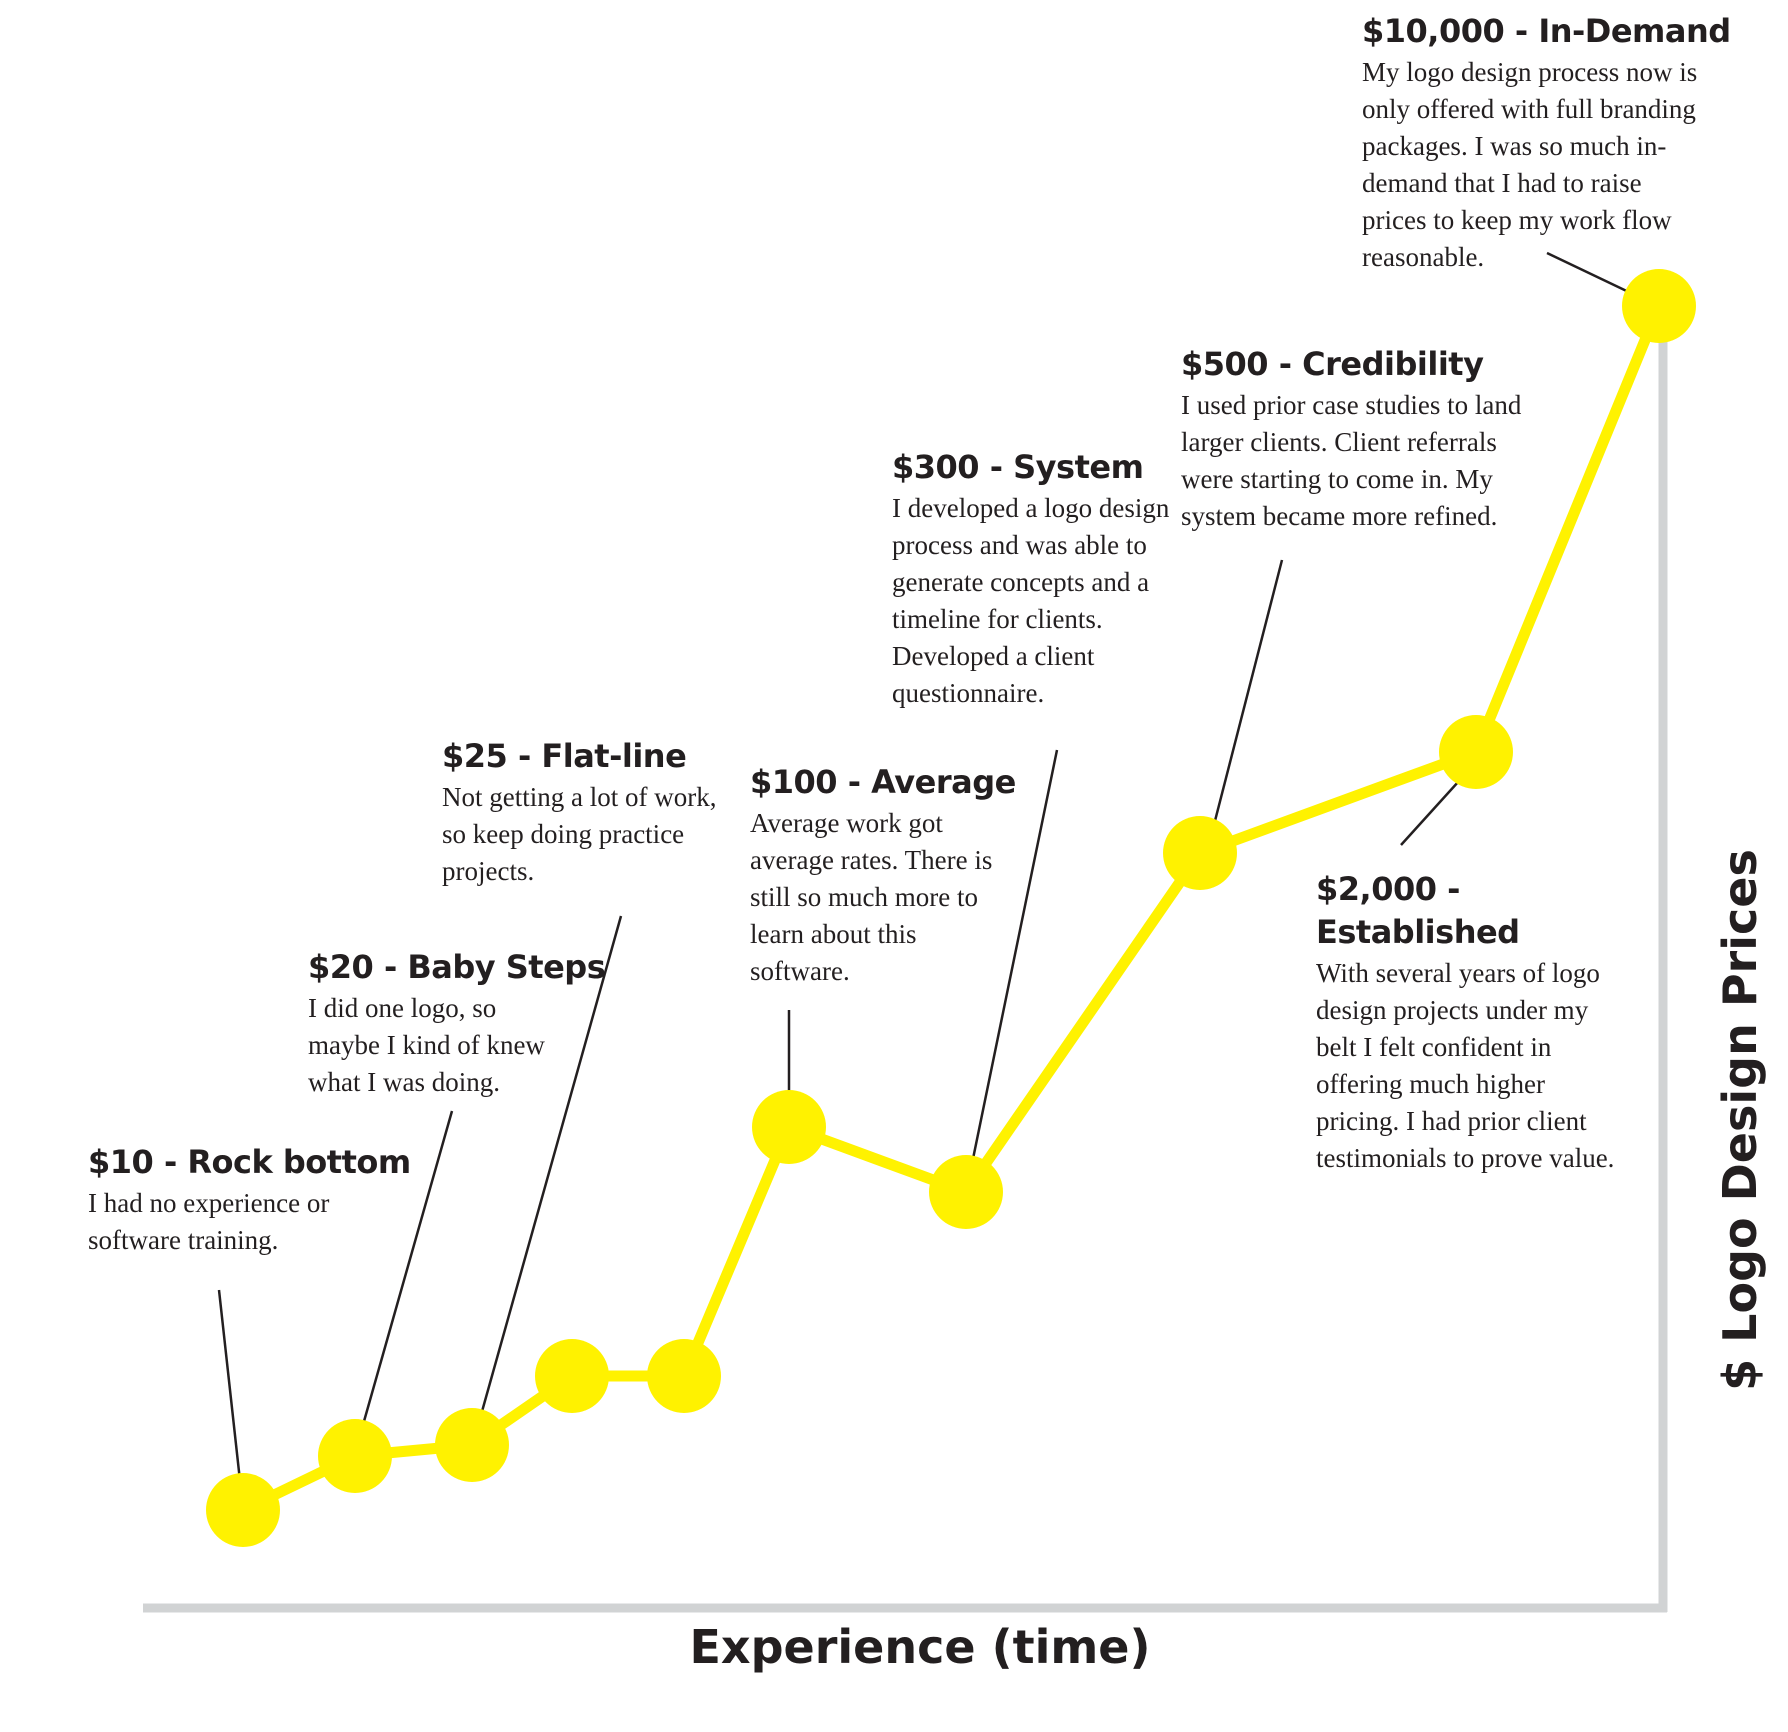 The image size is (1788, 1732). I want to click on annotation-title: $500 - Credibility, so click(1332, 364).